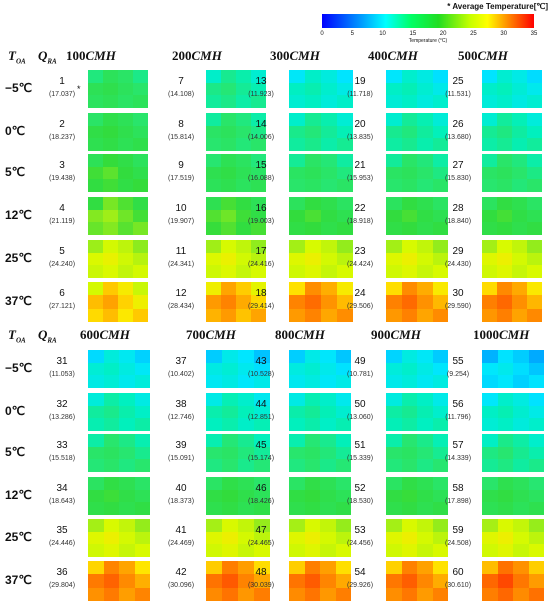  Describe the element at coordinates (261, 94) in the screenshot. I see `average-temperature: (11.923)` at that location.